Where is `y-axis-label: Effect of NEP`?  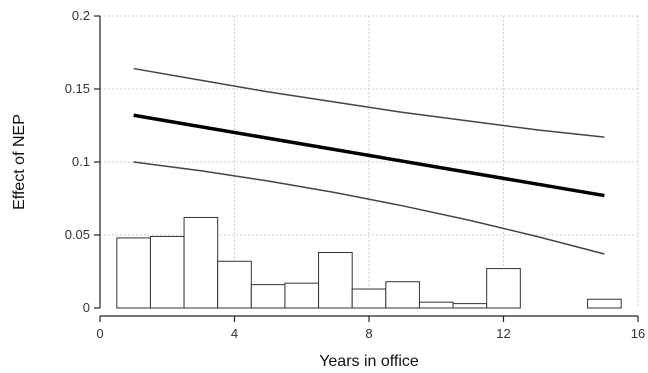 y-axis-label: Effect of NEP is located at coordinates (19, 162).